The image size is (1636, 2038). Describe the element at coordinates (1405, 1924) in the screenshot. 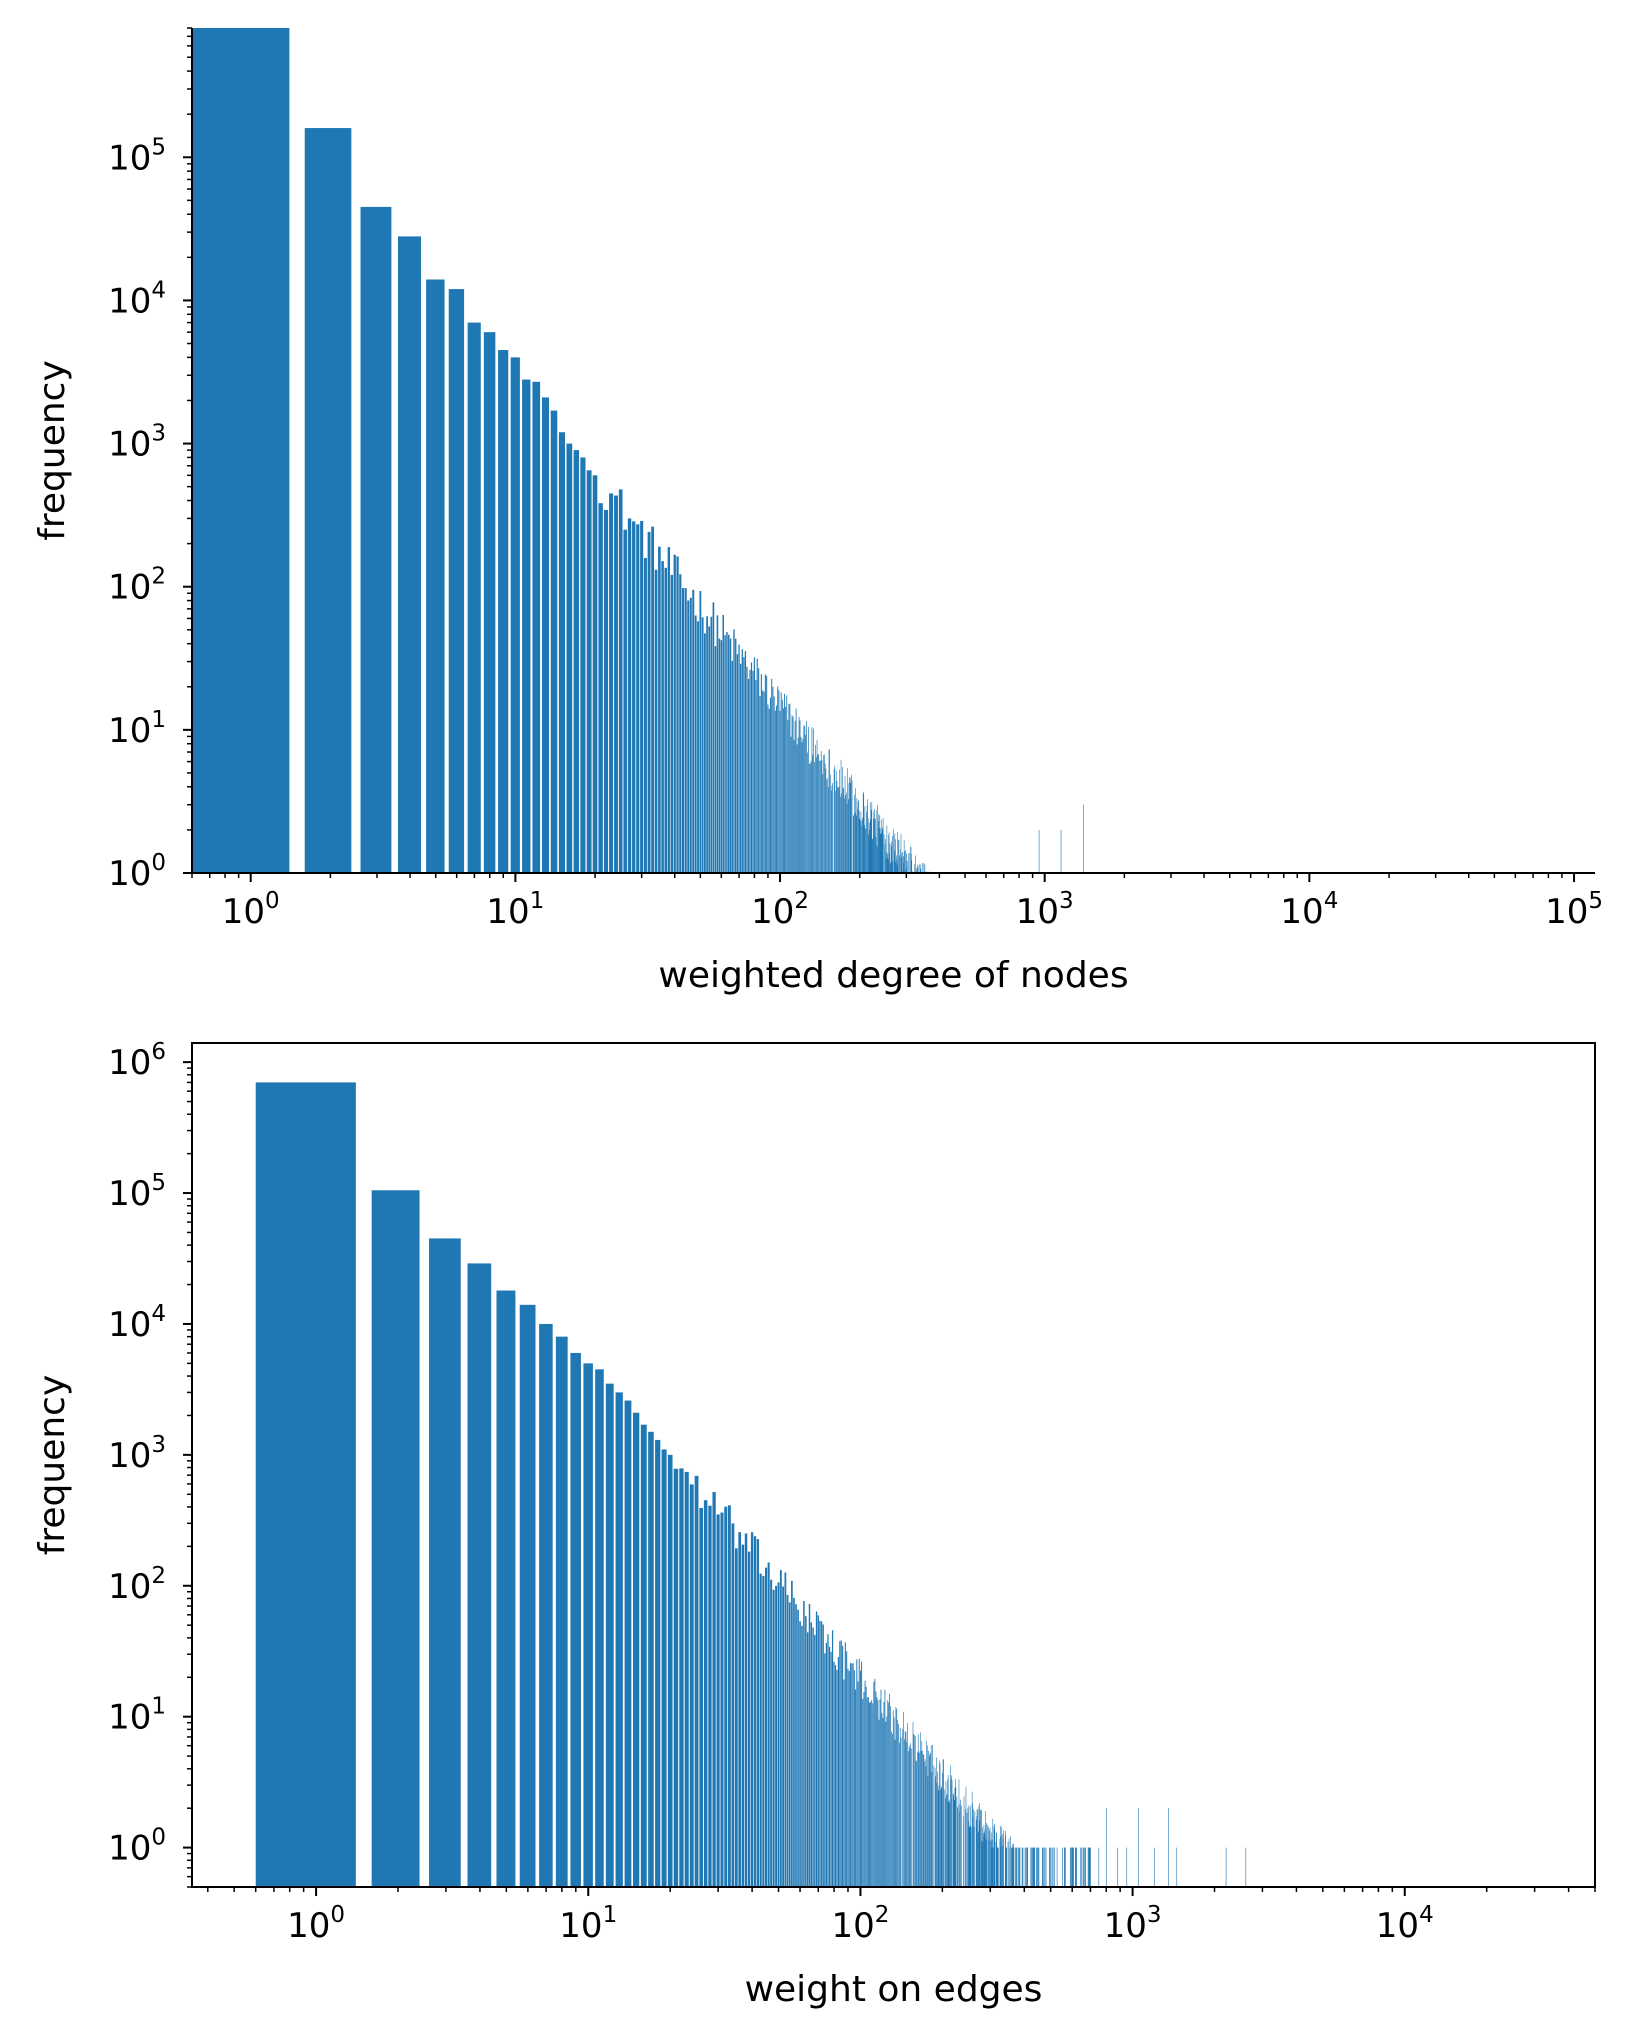

I see `x-tick-label: 10⁴` at that location.